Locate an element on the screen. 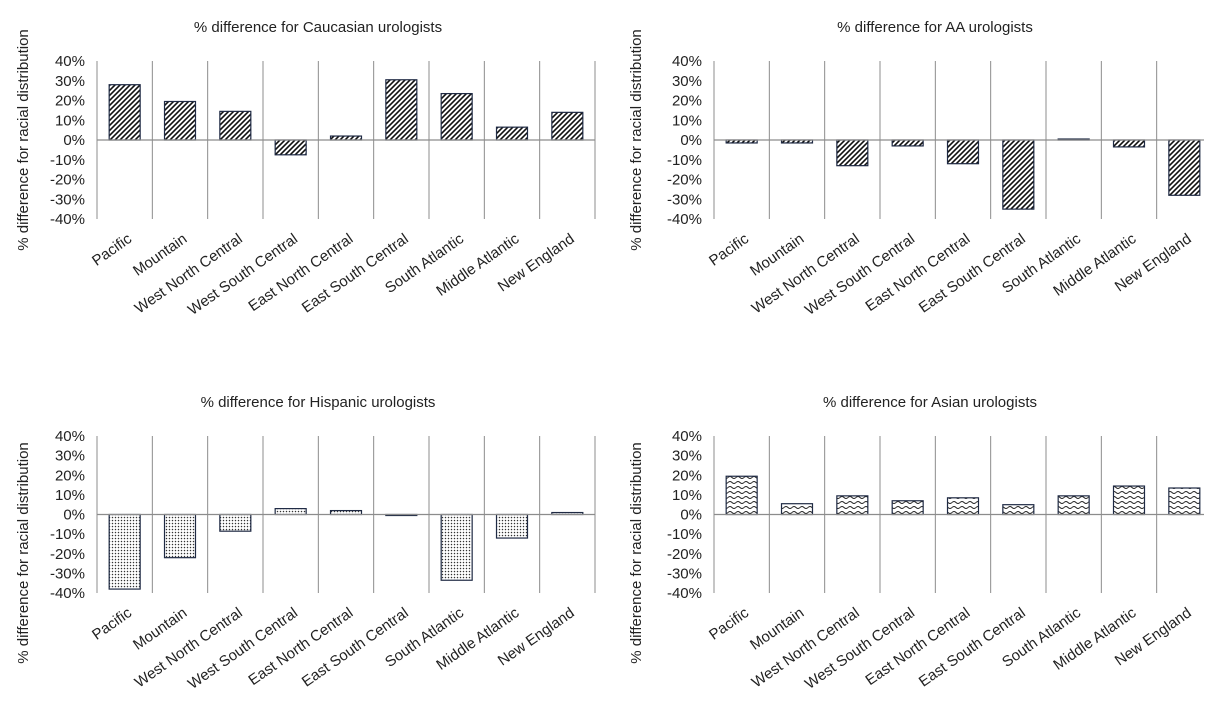 This screenshot has height=719, width=1205. chart-title: % difference for Asian urologists is located at coordinates (930, 402).